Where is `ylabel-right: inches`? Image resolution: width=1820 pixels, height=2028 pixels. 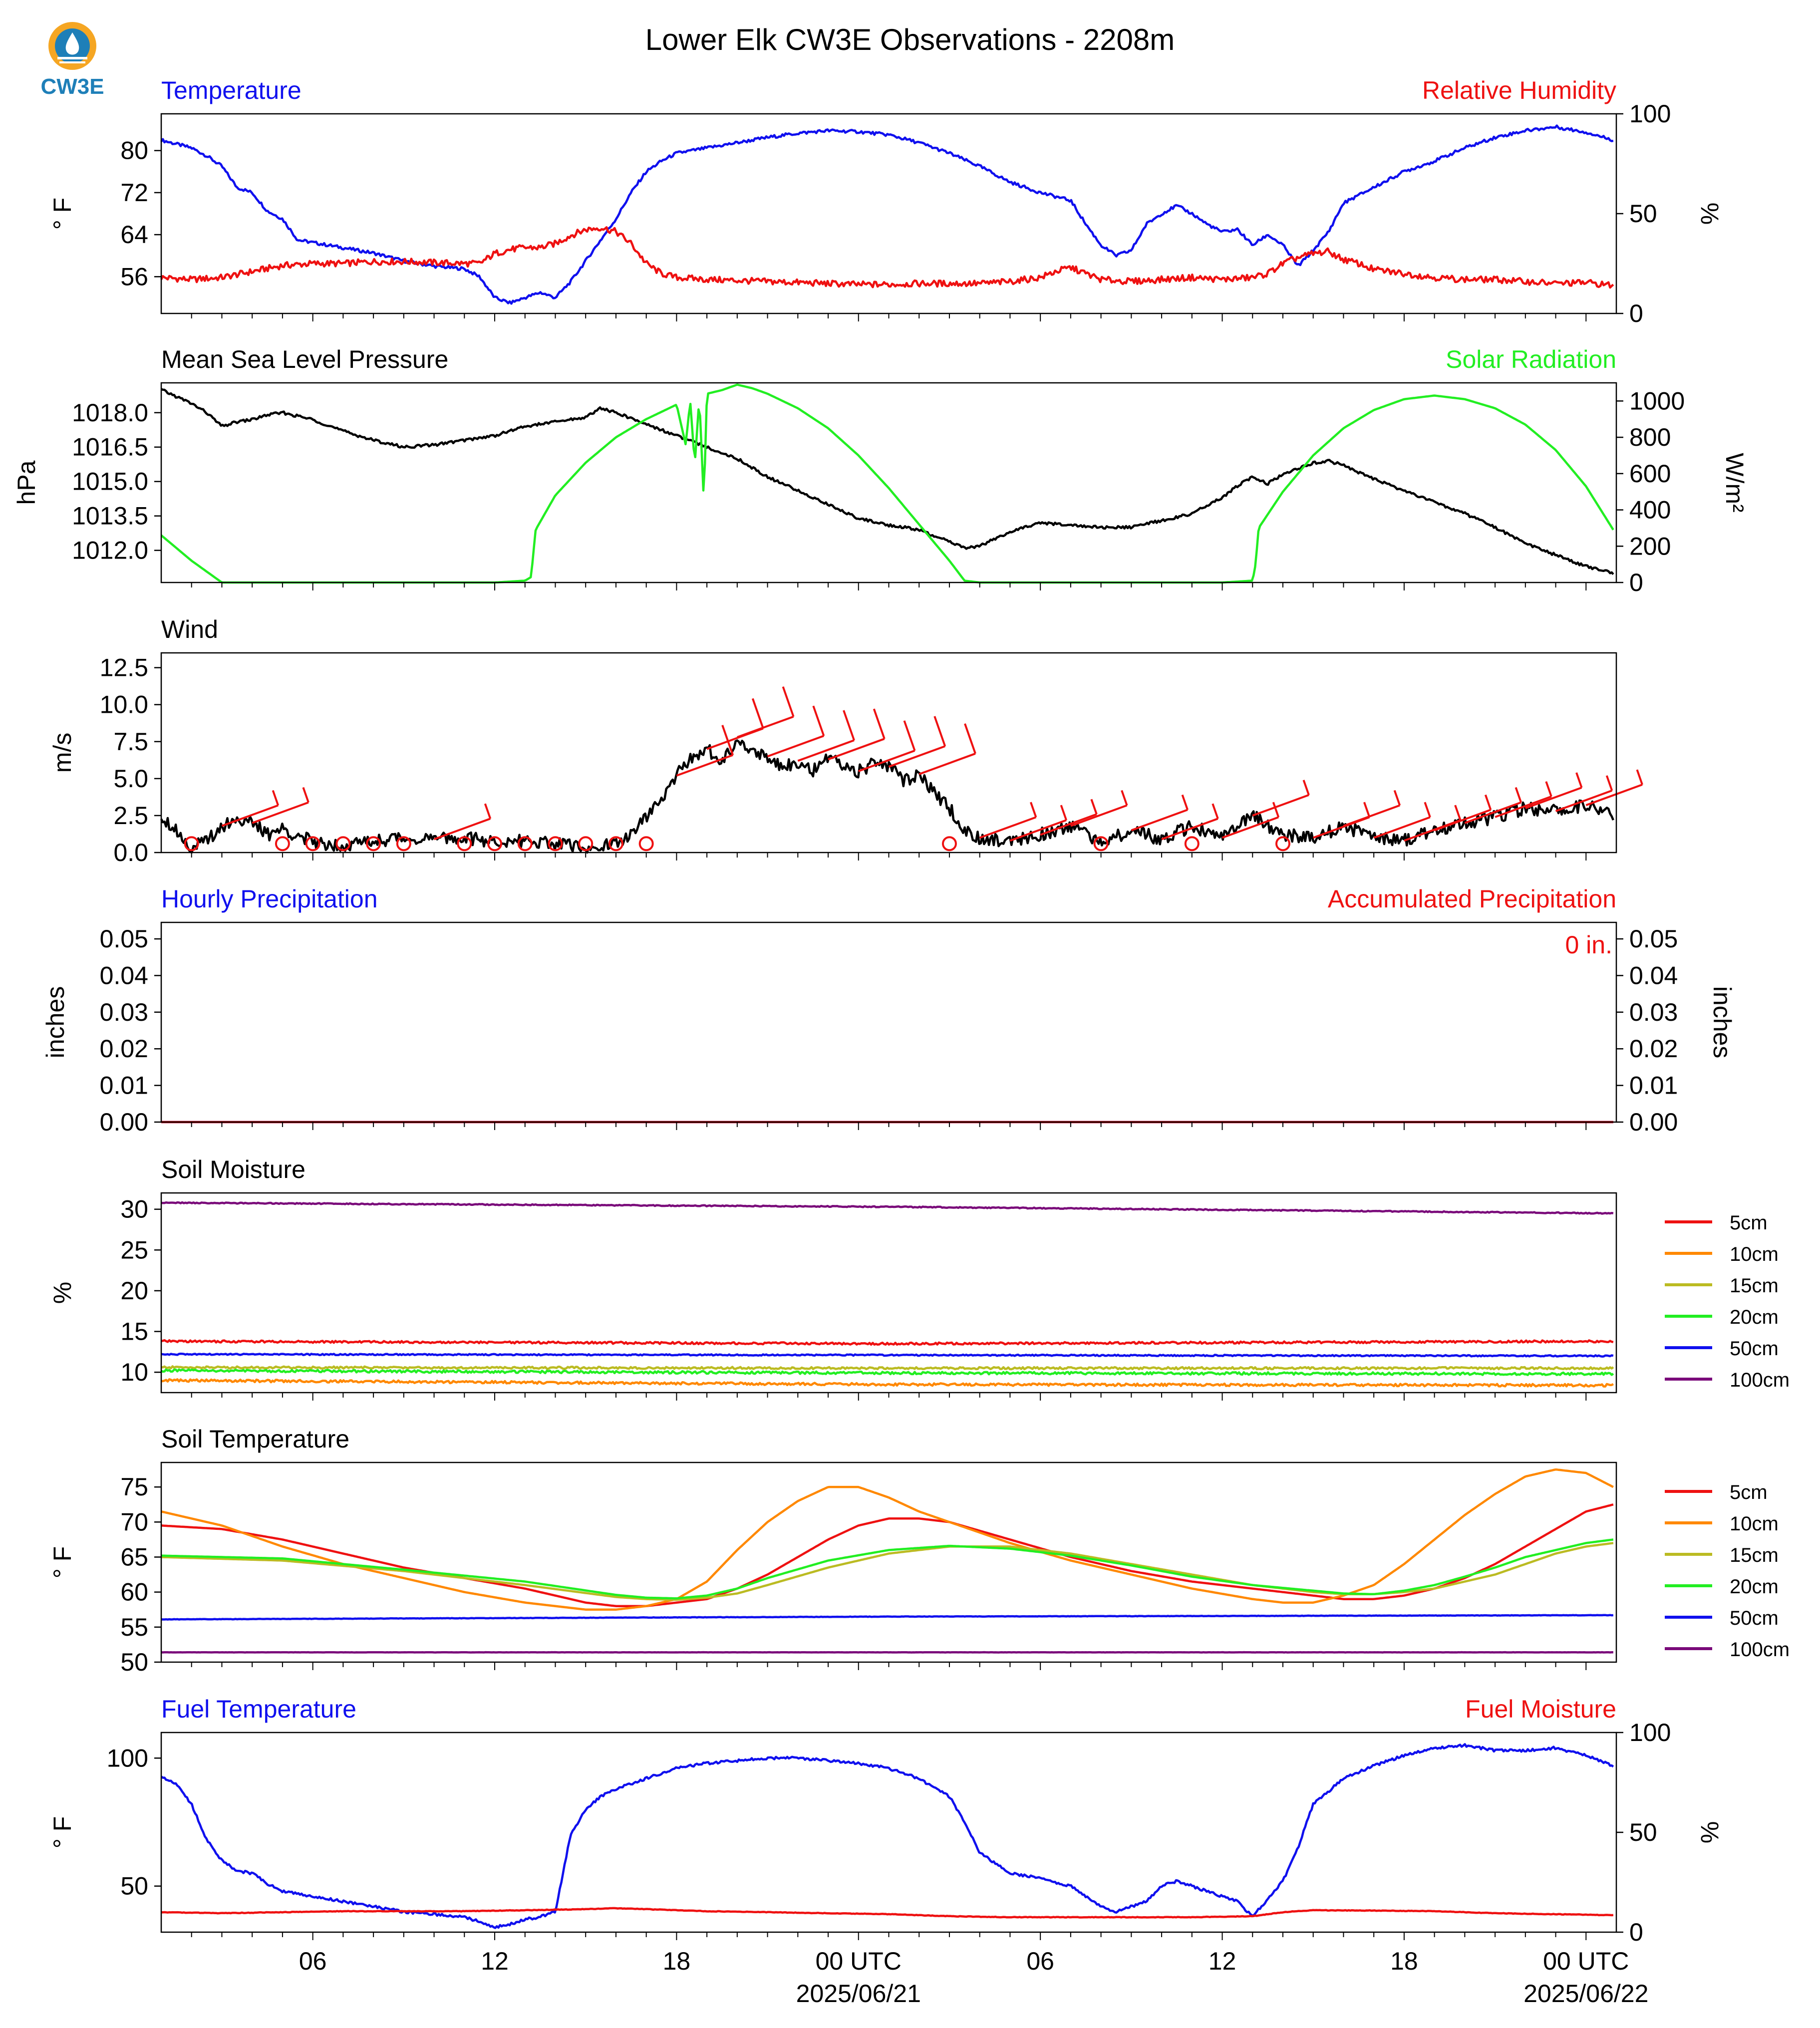
ylabel-right: inches is located at coordinates (1722, 1022).